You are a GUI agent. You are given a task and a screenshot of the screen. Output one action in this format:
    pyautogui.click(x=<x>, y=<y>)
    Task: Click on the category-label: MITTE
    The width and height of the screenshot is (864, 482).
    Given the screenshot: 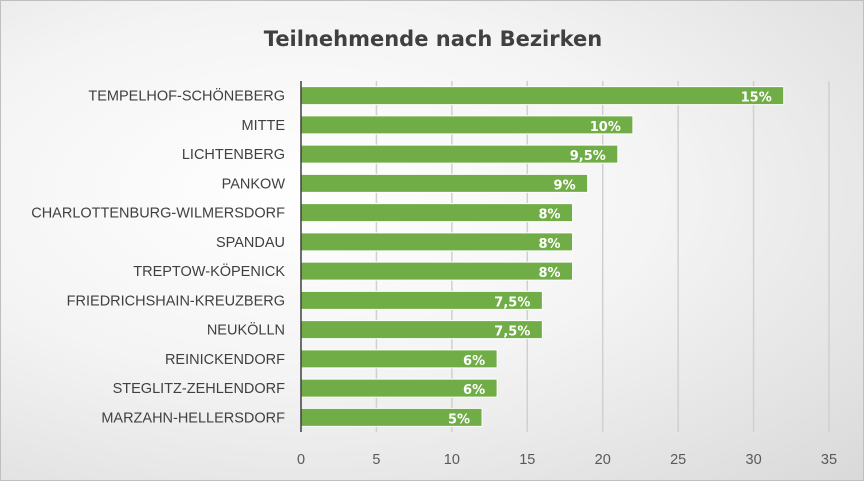 What is the action you would take?
    pyautogui.click(x=264, y=126)
    